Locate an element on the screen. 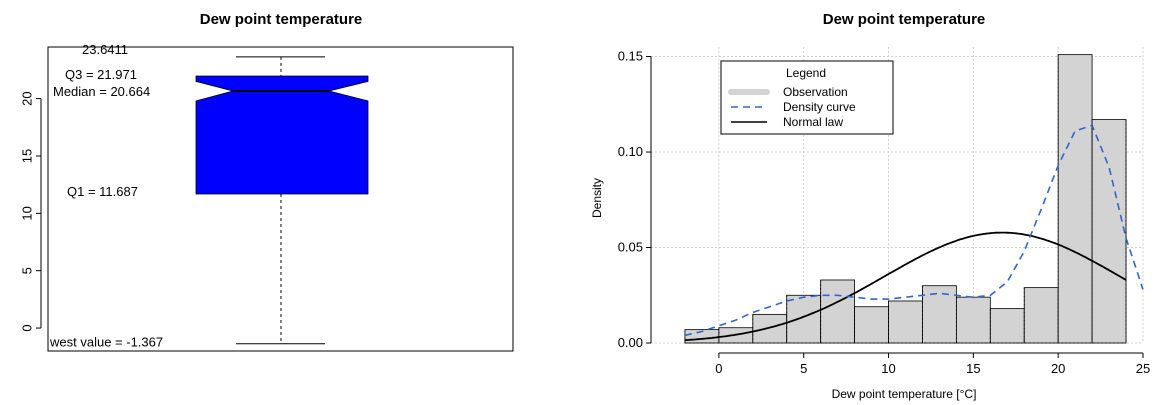 The height and width of the screenshot is (405, 1156). histogram-title: Dew point temperature is located at coordinates (904, 19).